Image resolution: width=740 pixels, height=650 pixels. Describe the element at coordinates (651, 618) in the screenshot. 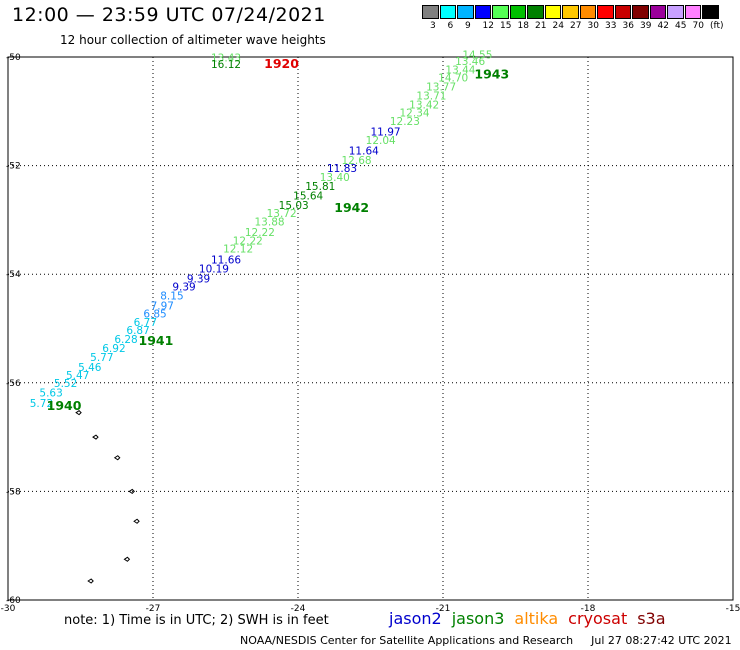

I see `satellite-label-s3a: s3a` at that location.